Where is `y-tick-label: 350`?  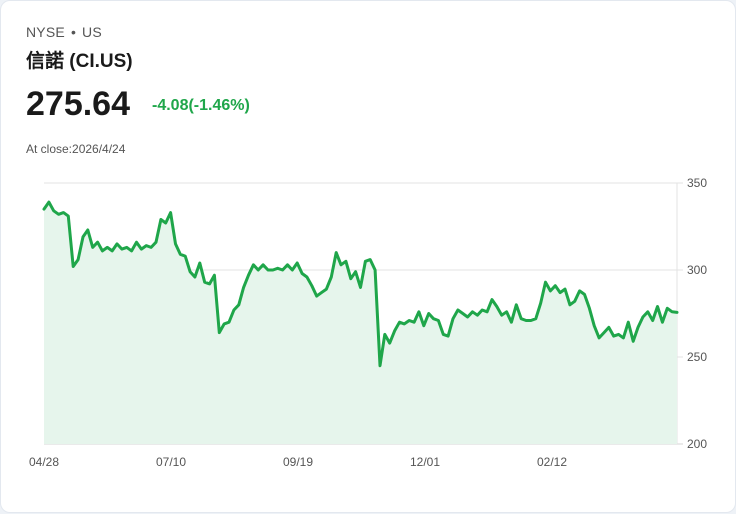
y-tick-label: 350 is located at coordinates (697, 183).